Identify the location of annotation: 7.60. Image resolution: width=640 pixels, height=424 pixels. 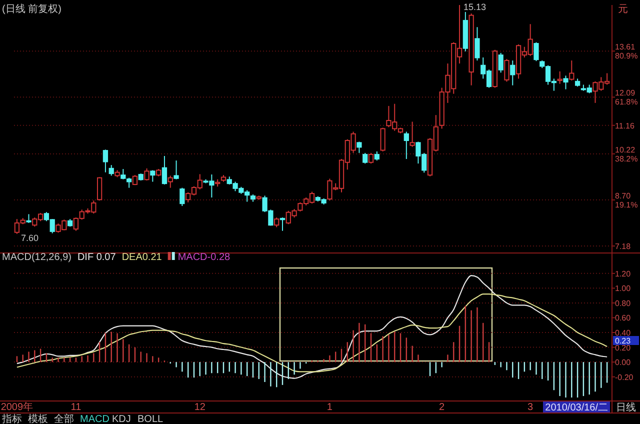
(29, 237).